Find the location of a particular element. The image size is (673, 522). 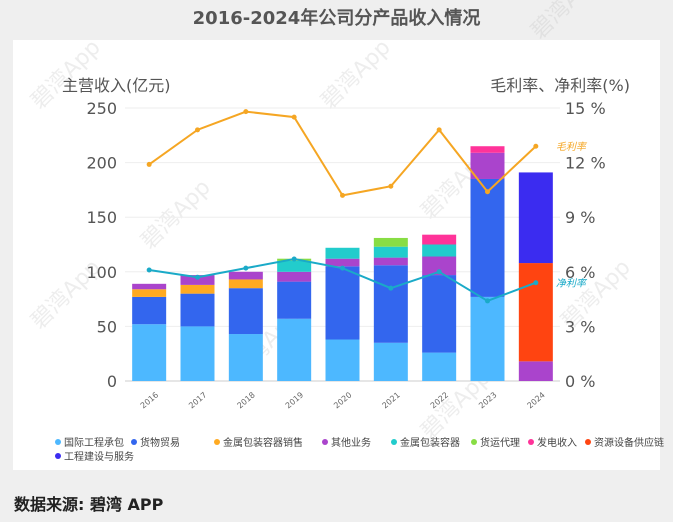

legend-label: 货运代理 is located at coordinates (500, 442).